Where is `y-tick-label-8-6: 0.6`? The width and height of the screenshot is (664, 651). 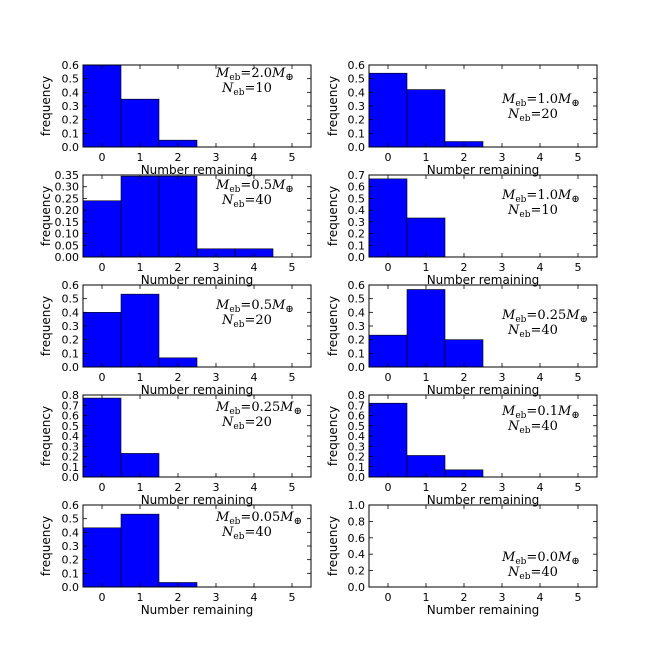
y-tick-label-8-6: 0.6 is located at coordinates (71, 505).